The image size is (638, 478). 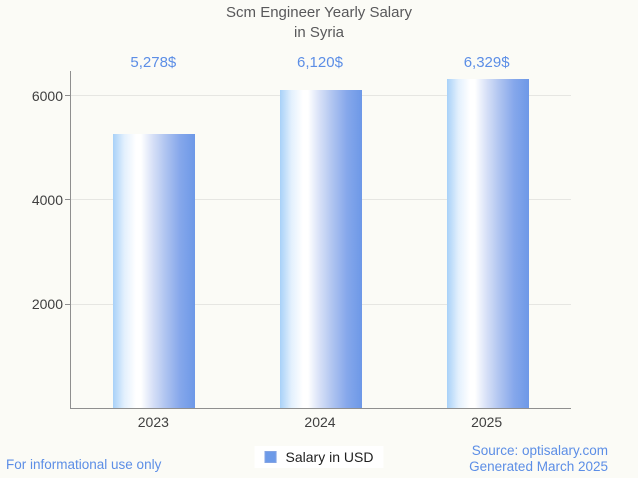 I want to click on generated-line: Generated March 2025, so click(x=538, y=466).